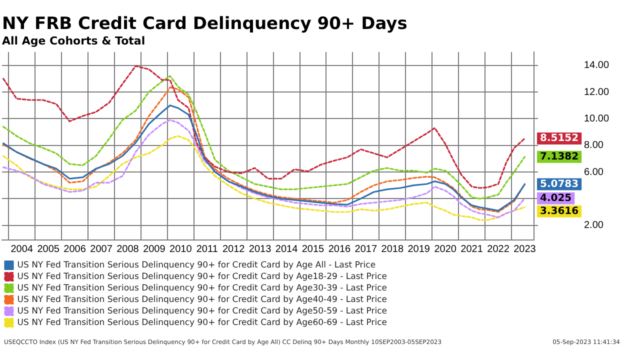 The image size is (624, 349). I want to click on legend-label: US NY Fed Transition Serious Delinquency 90+ for Credit Card by Age40-49 - Last Price, so click(202, 299).